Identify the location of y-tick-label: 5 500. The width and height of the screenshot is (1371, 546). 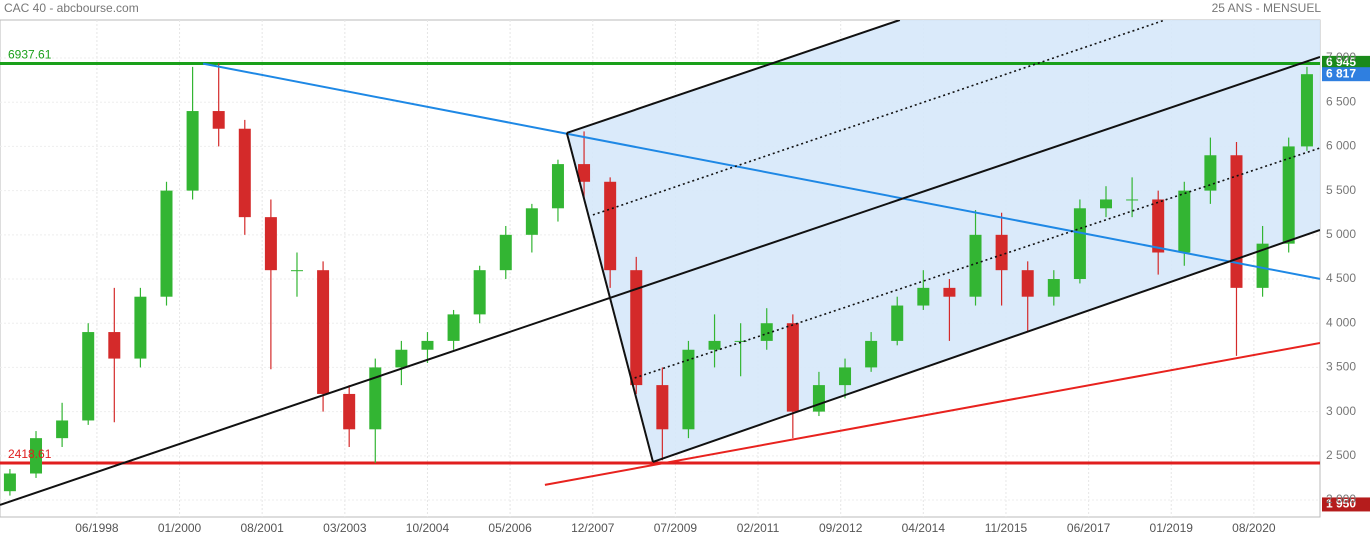
(1341, 190).